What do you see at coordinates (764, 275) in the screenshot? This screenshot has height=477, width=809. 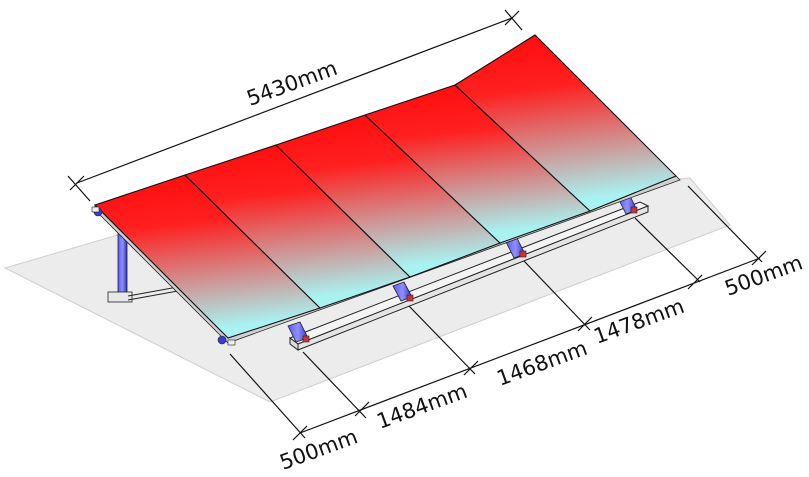 I see `dimension-front-right-label: 500mm` at bounding box center [764, 275].